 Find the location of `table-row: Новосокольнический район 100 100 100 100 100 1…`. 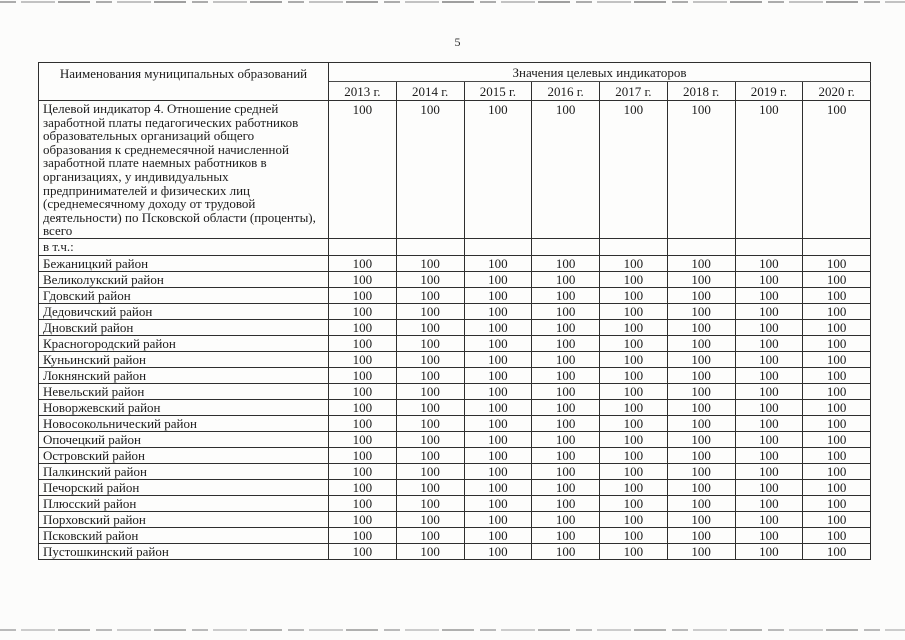

table-row: Новосокольнический район 100 100 100 100 100 1… is located at coordinates (454, 423).